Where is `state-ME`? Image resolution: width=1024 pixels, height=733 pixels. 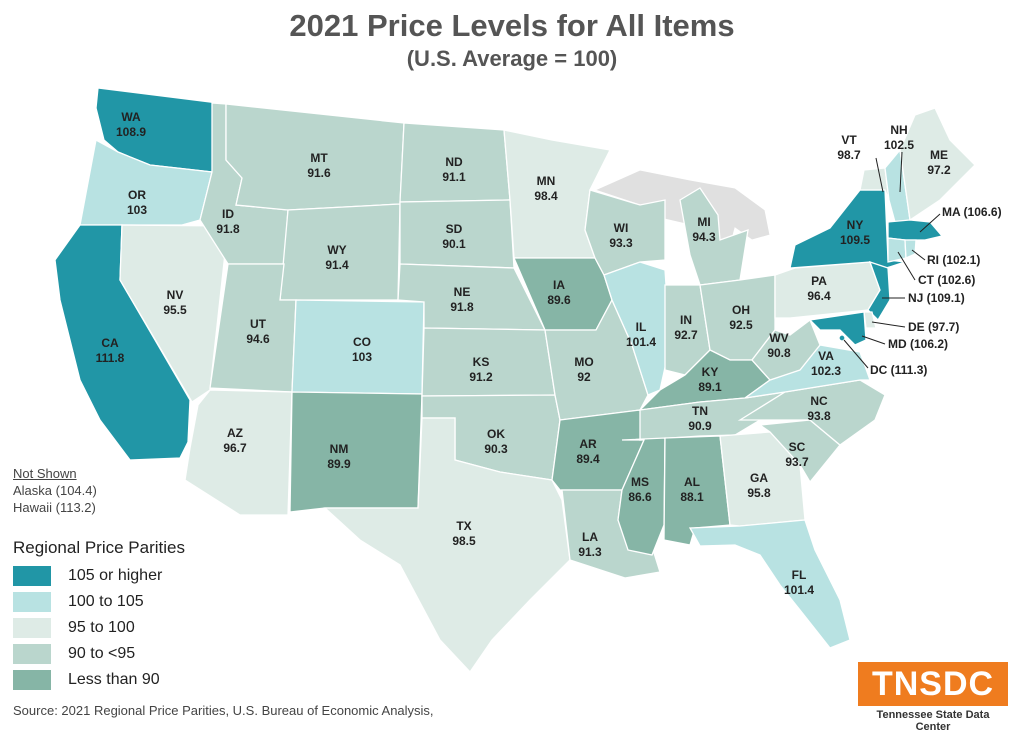
state-ME is located at coordinates (937, 164).